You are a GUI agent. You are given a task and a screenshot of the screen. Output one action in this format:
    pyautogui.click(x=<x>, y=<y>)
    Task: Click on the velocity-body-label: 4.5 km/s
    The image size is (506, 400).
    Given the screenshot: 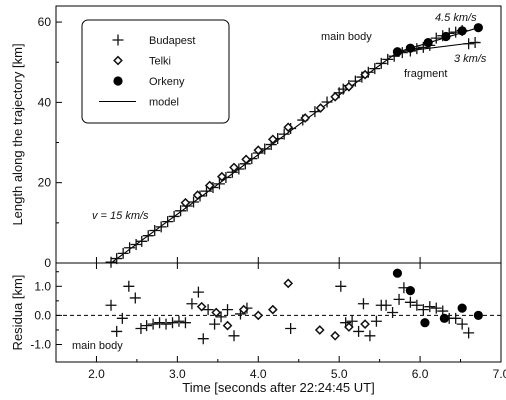 What is the action you would take?
    pyautogui.click(x=456, y=18)
    